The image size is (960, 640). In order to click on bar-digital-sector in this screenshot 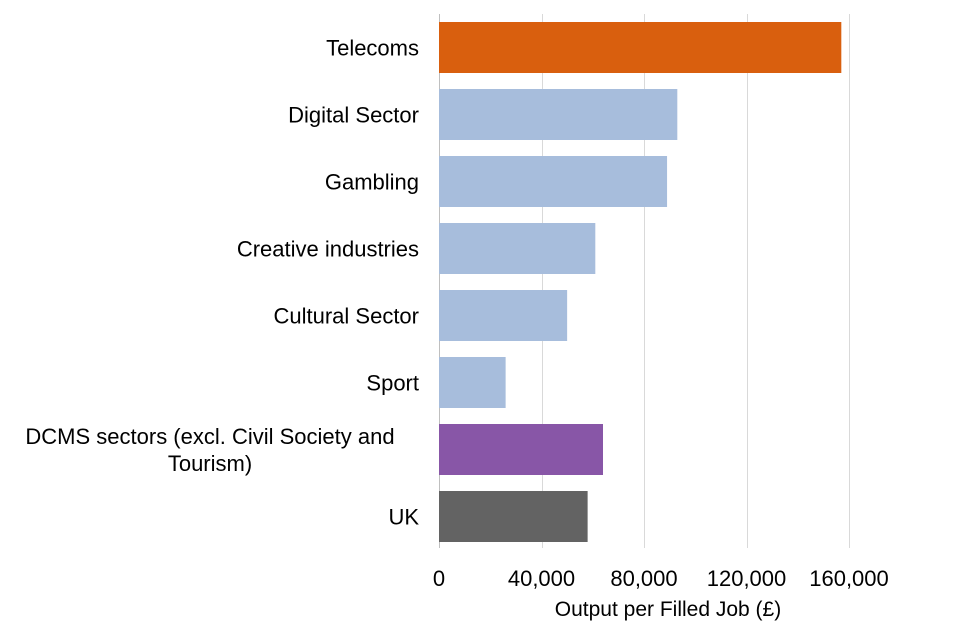, I will do `click(558, 114)`.